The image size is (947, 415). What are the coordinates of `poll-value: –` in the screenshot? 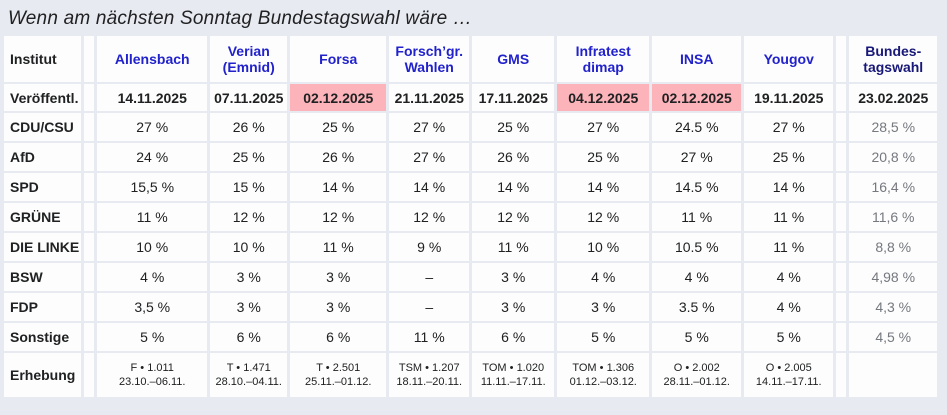 It's located at (429, 277).